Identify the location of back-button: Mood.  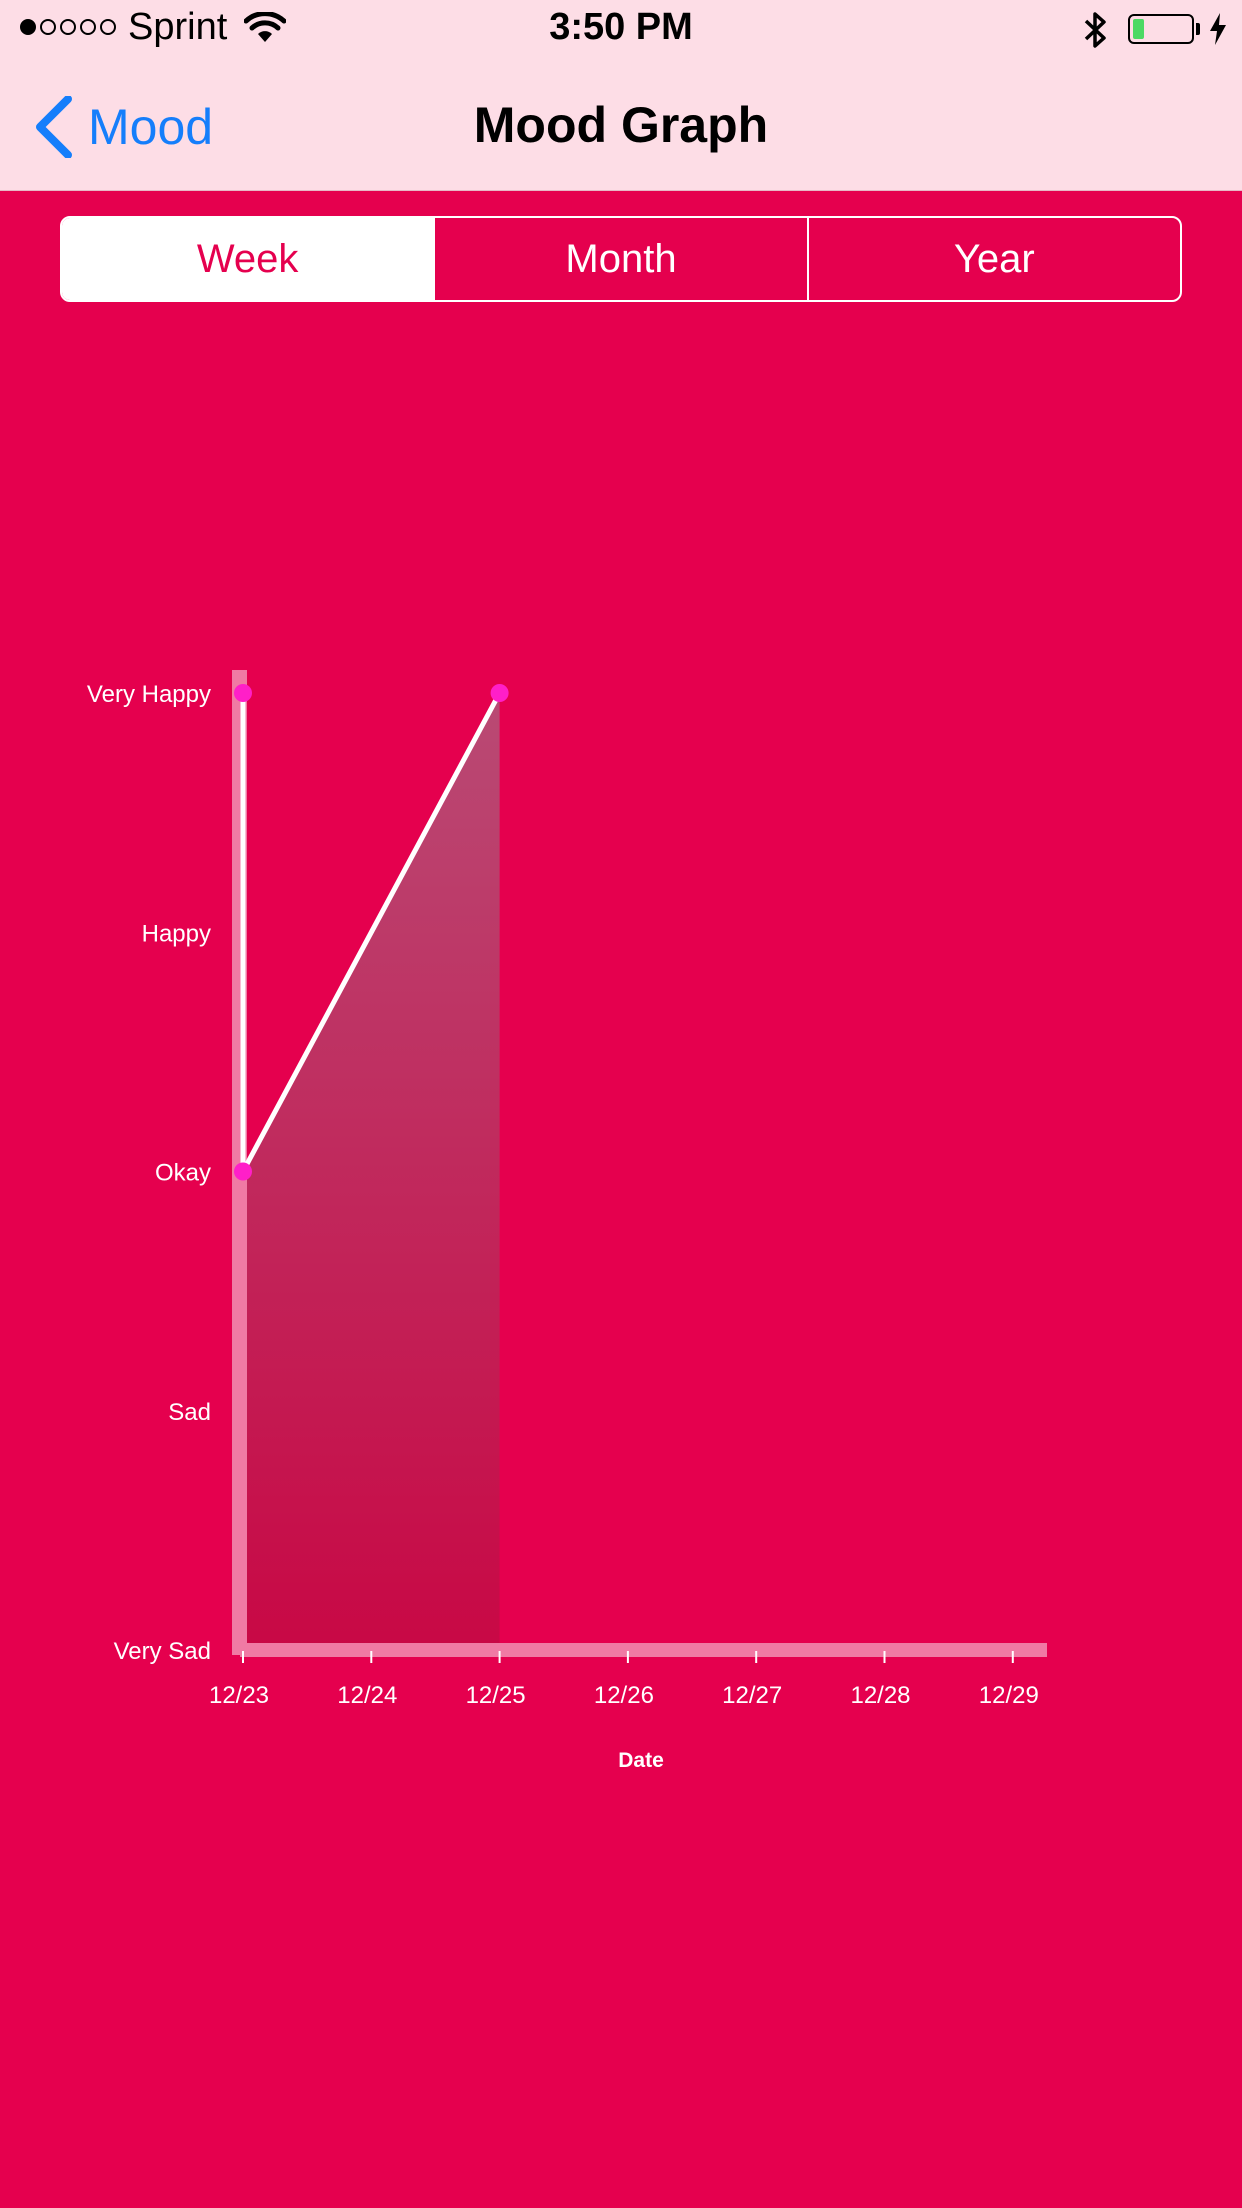
(123, 127).